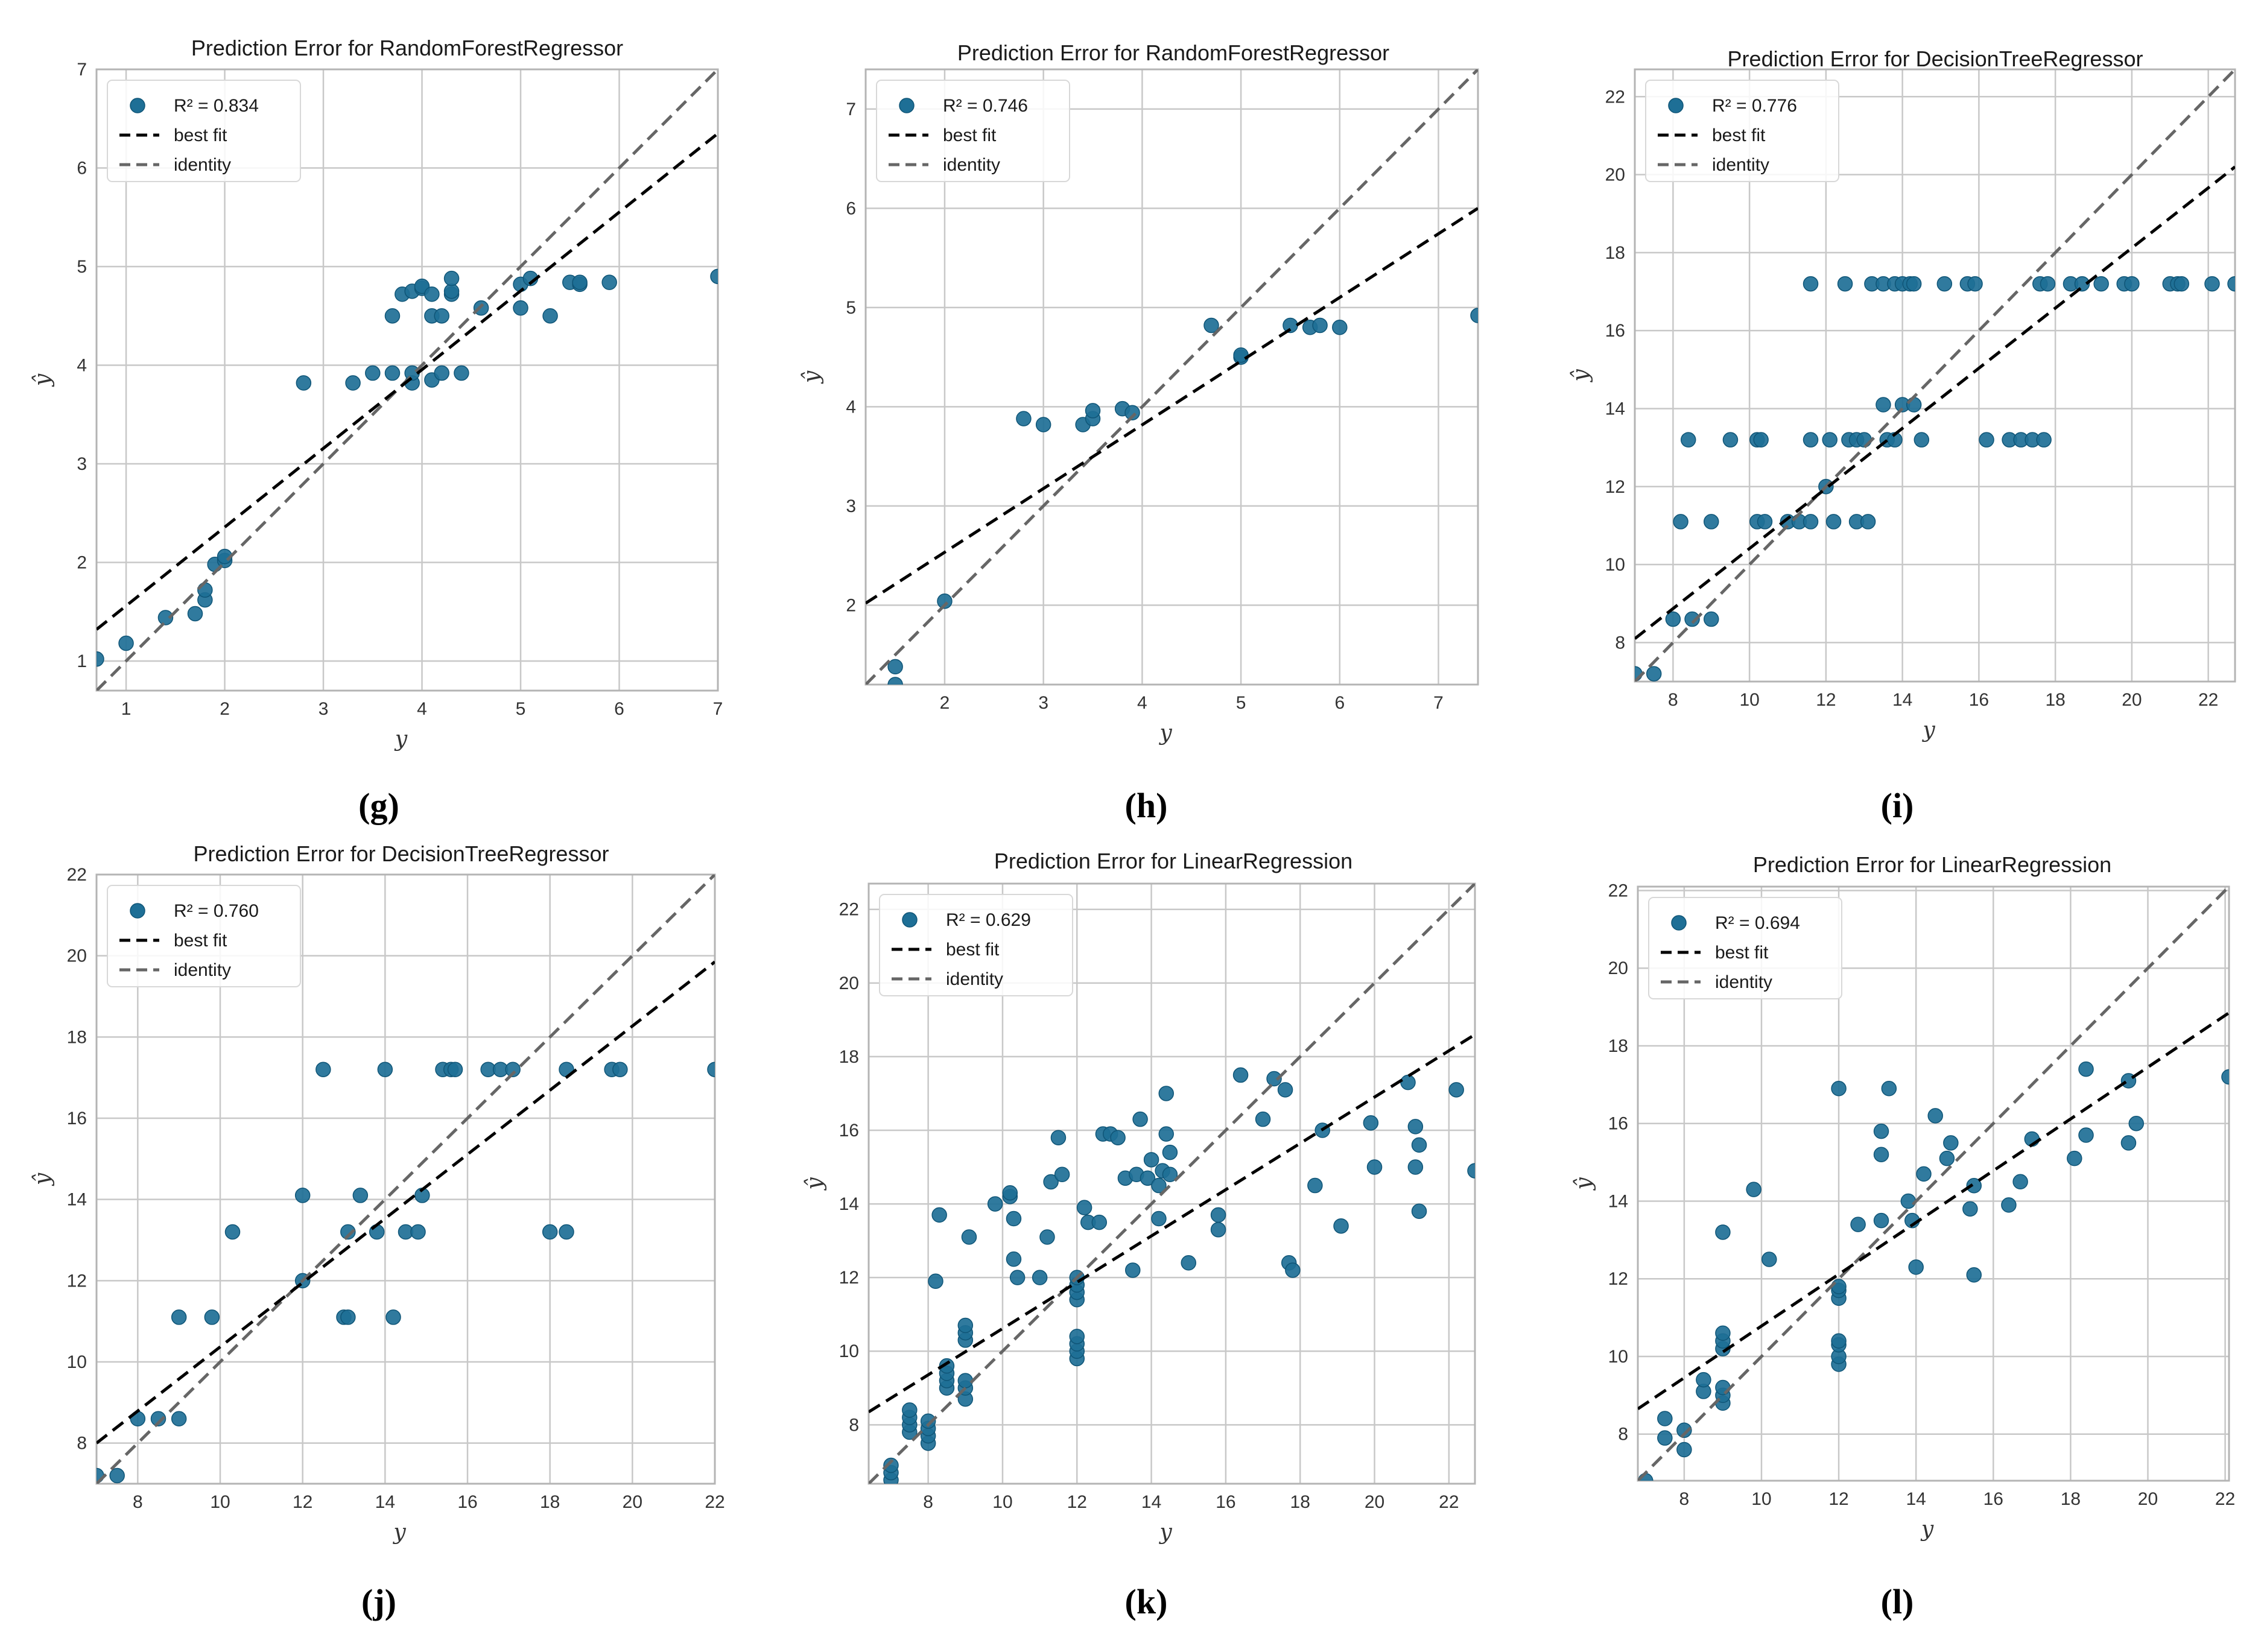 This screenshot has height=1652, width=2264. What do you see at coordinates (1146, 805) in the screenshot?
I see `subfigure-caption: (h)` at bounding box center [1146, 805].